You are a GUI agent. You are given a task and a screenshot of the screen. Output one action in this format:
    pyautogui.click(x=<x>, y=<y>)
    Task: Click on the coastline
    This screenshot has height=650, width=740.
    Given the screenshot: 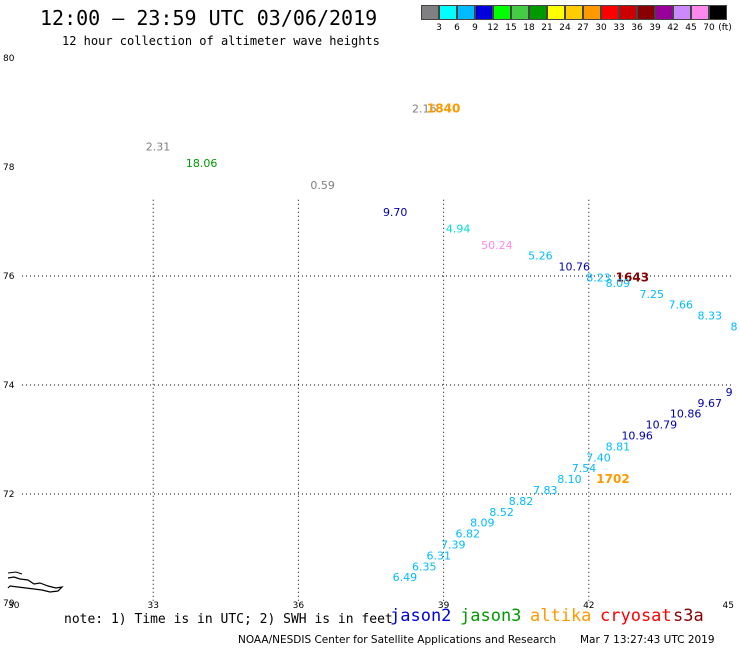 What is the action you would take?
    pyautogui.click(x=35, y=582)
    